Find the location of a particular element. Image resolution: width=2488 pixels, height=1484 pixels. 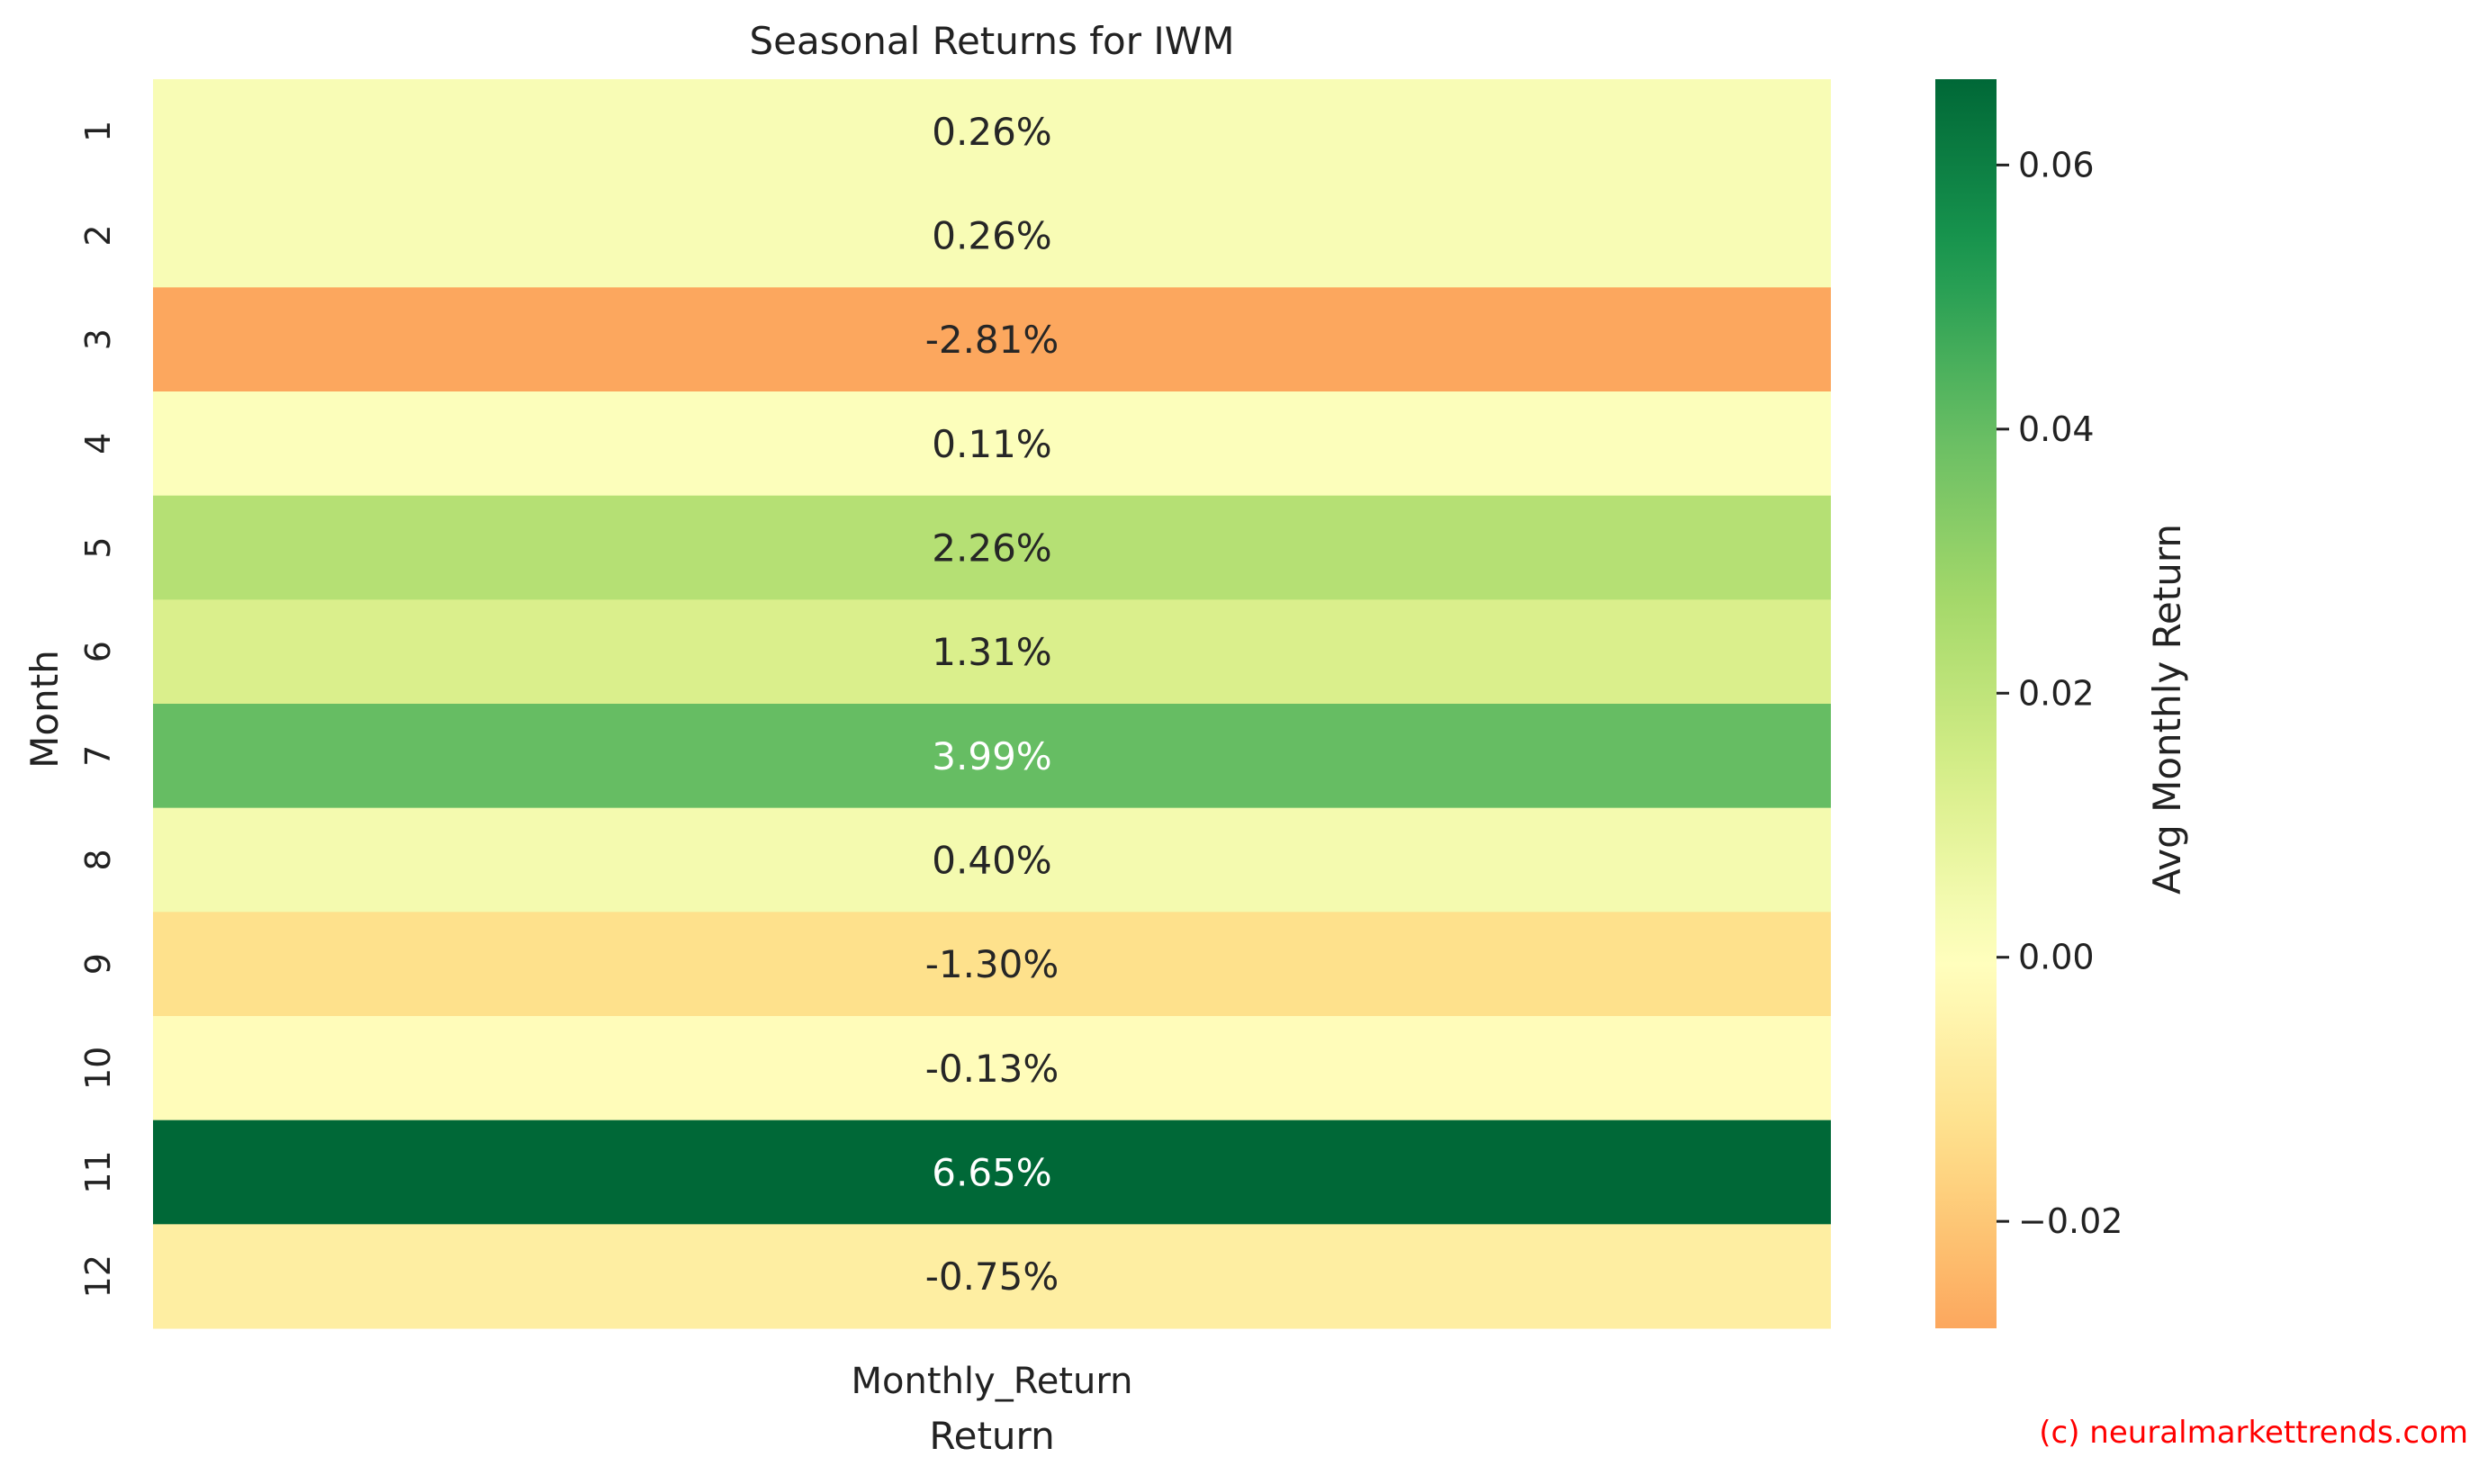

row-tick-label: 6 is located at coordinates (98, 651).